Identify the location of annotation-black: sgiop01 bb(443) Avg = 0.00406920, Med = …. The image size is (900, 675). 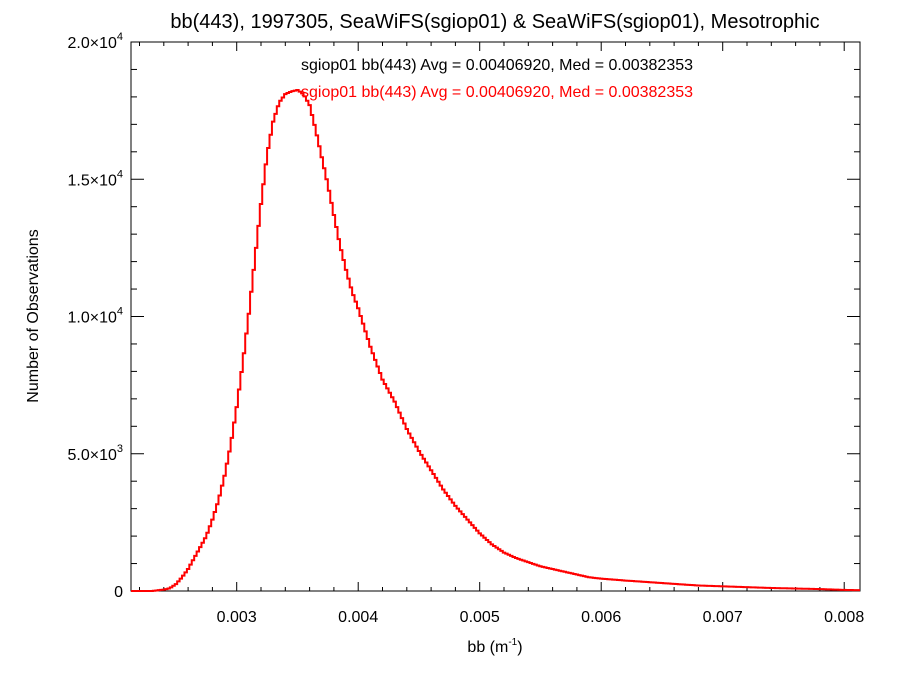
(497, 65).